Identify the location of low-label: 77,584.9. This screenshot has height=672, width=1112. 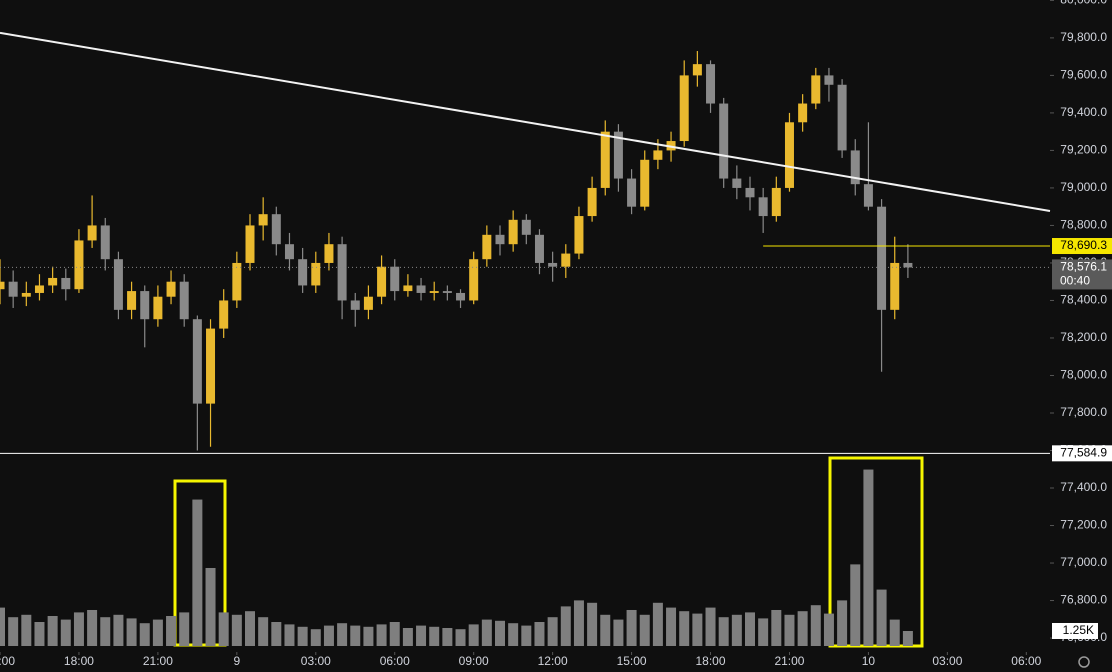
(1083, 453).